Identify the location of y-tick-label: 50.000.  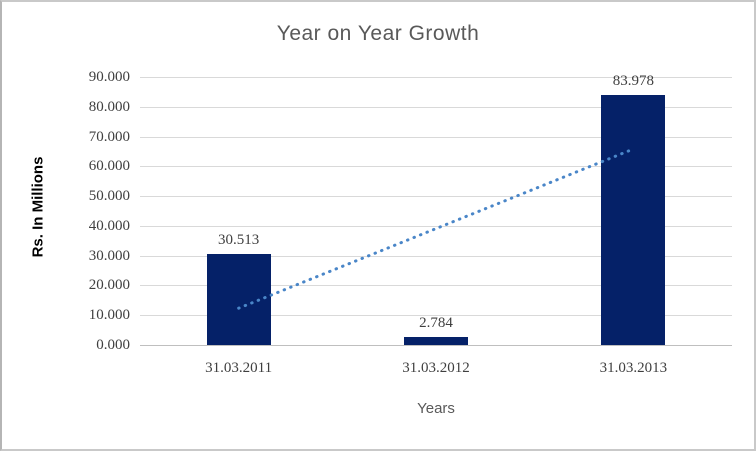
(109, 196).